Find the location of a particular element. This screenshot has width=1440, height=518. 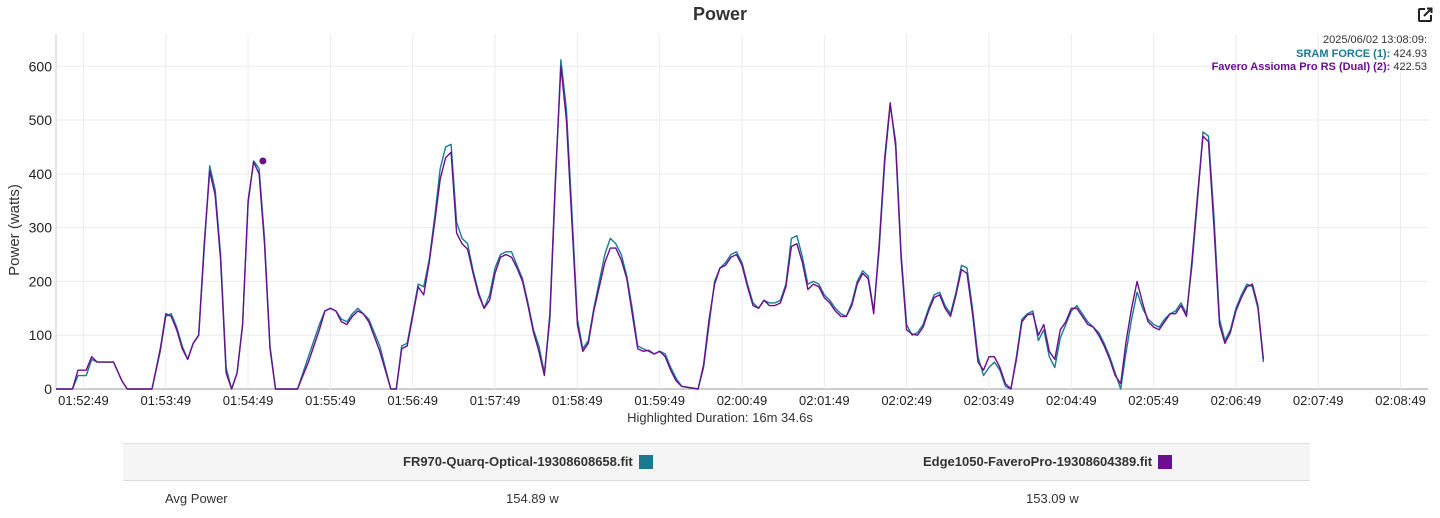

tooltip-series2-label: Favero Assioma Pro RS (Dual) (2) is located at coordinates (1299, 67).